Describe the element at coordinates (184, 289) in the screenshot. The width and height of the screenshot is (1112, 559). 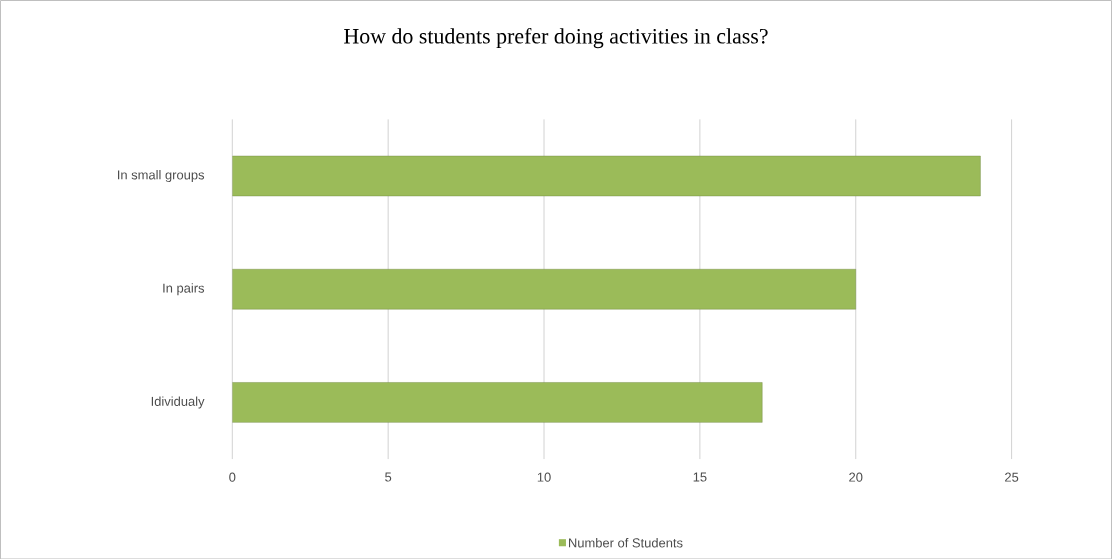
I see `y-tick-label: In pairs` at that location.